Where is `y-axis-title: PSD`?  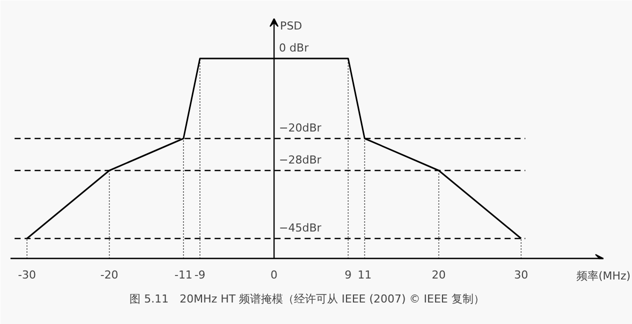 y-axis-title: PSD is located at coordinates (291, 26).